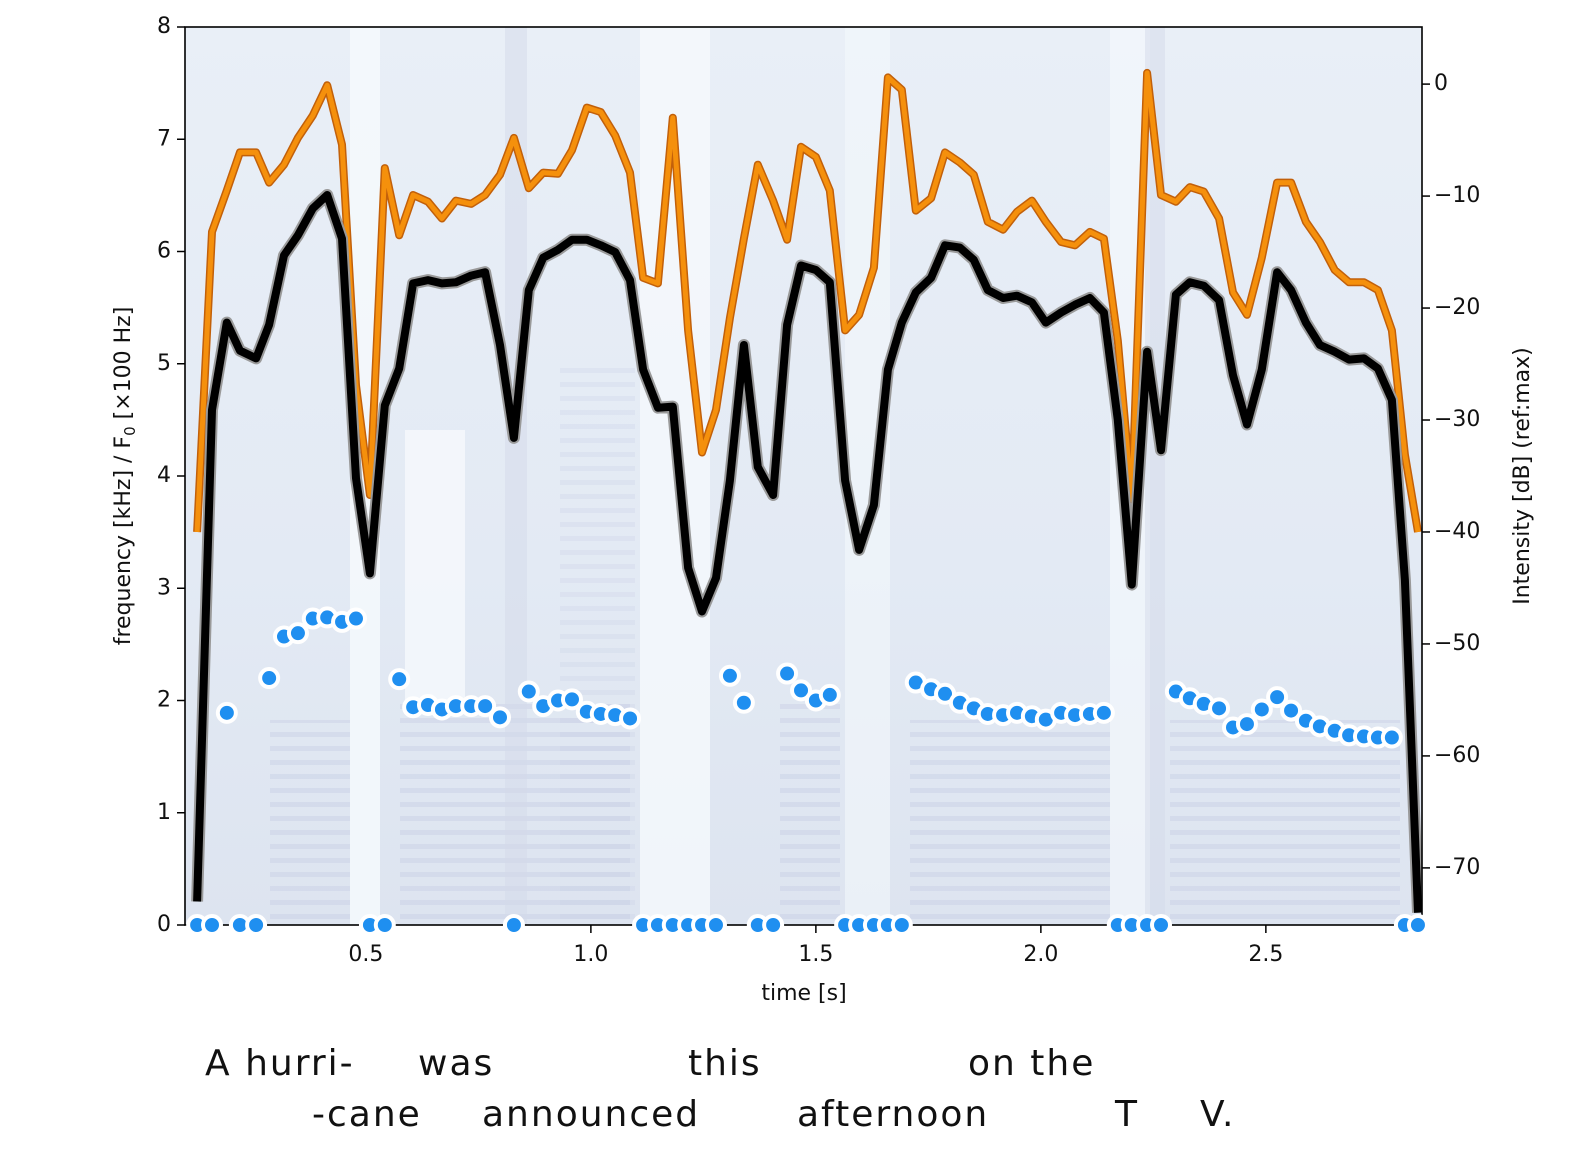  What do you see at coordinates (164, 812) in the screenshot?
I see `y-tick-label: 1` at bounding box center [164, 812].